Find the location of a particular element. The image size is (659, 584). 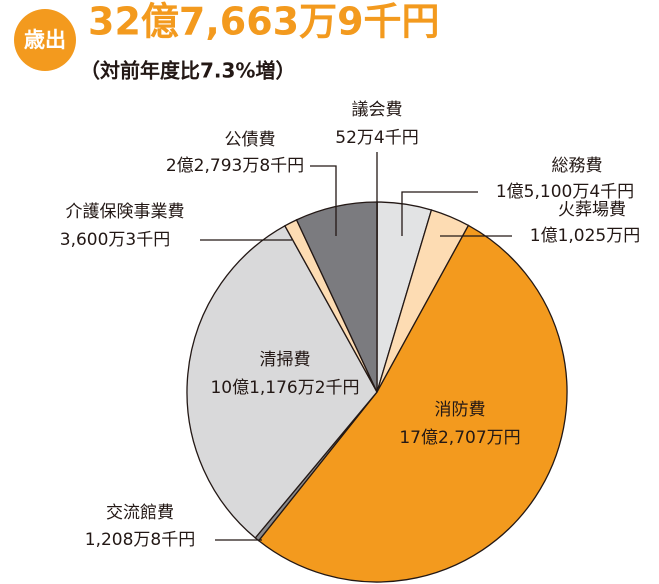

badge-circle is located at coordinates (45, 40).